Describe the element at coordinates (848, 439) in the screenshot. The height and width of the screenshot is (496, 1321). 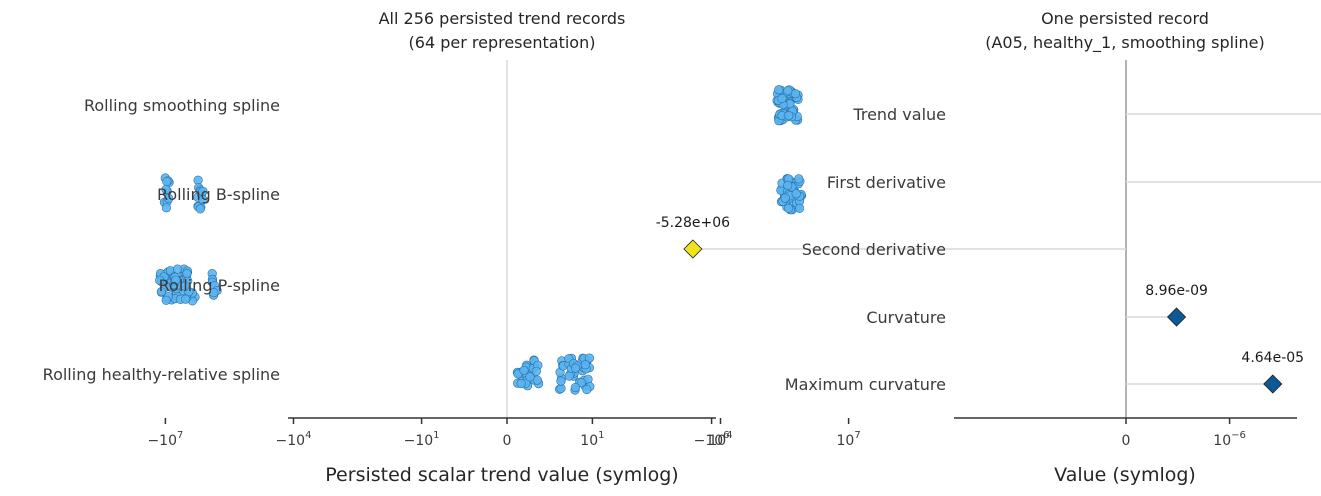
I see `left-tick-label: 10⁷` at that location.